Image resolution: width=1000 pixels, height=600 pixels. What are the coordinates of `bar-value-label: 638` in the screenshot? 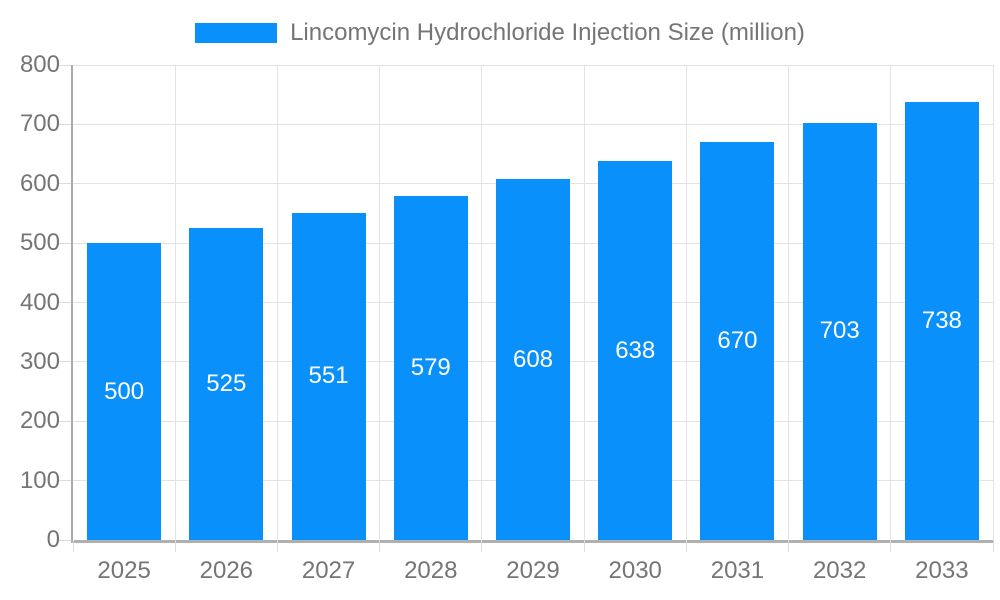 It's located at (635, 350).